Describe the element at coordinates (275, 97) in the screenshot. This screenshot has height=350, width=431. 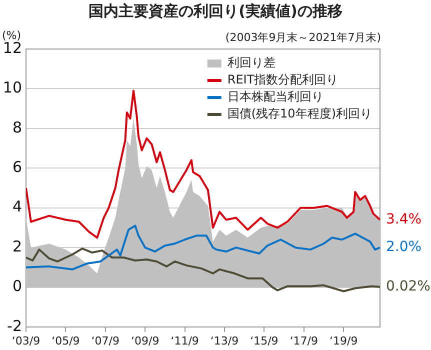
I see `legend-label: 日本株配当利回り` at that location.